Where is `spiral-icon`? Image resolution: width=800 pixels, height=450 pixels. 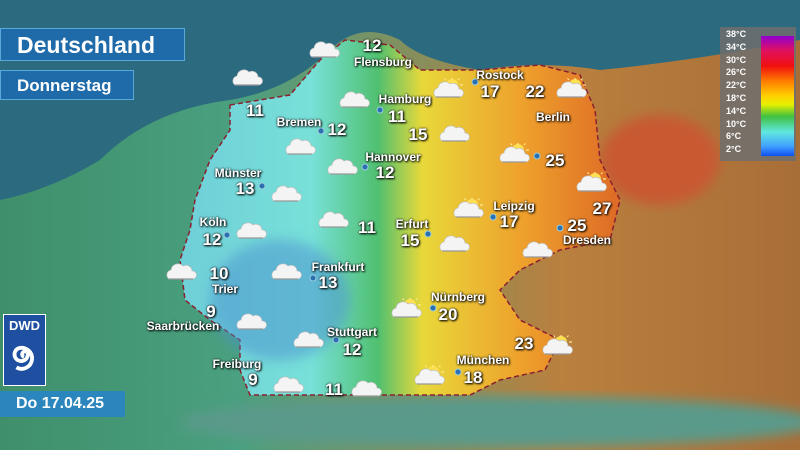
spiral-icon is located at coordinates (23, 358).